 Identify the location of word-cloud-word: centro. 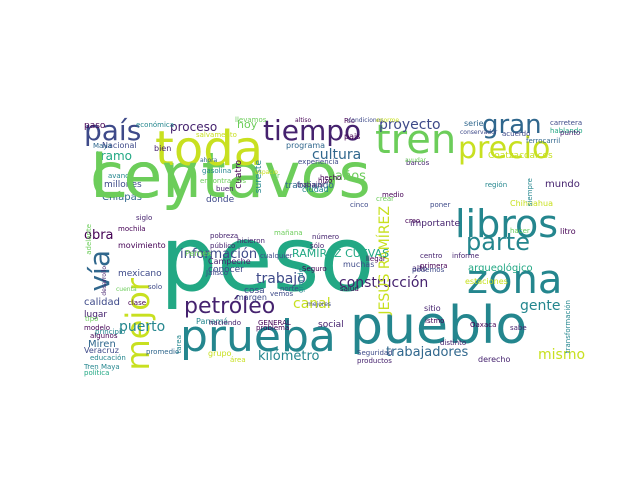
(431, 256).